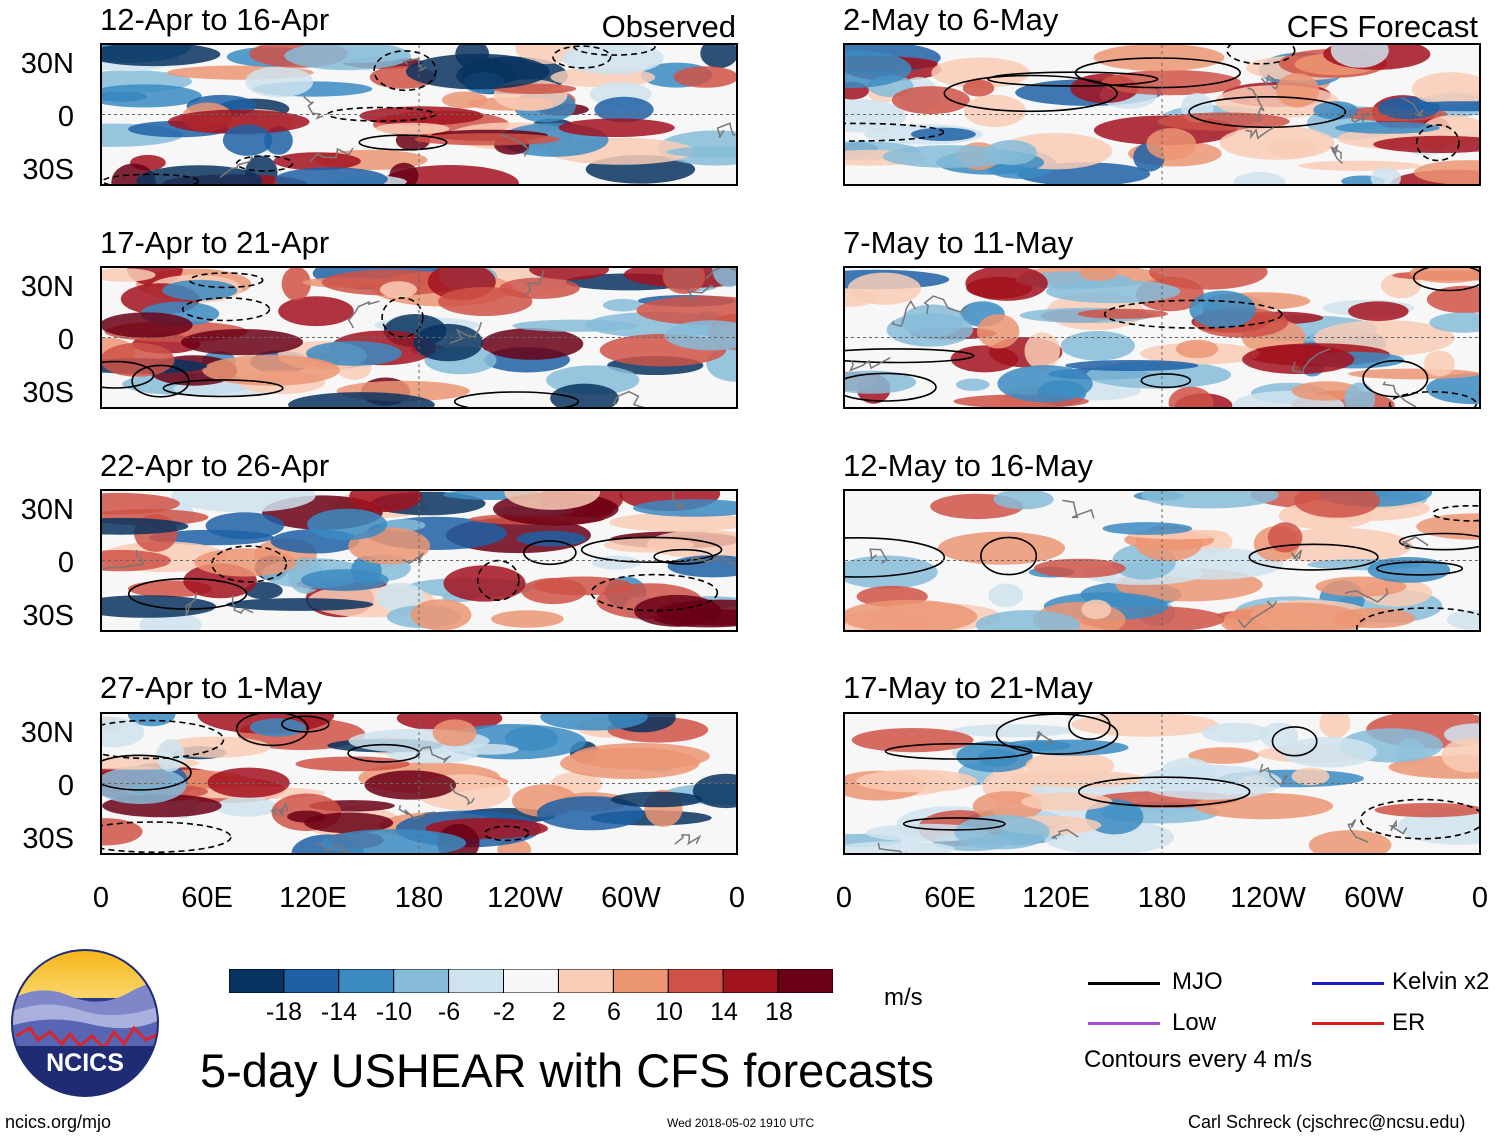 This screenshot has height=1137, width=1510. What do you see at coordinates (559, 1012) in the screenshot?
I see `colorbar-tick-label: 2` at bounding box center [559, 1012].